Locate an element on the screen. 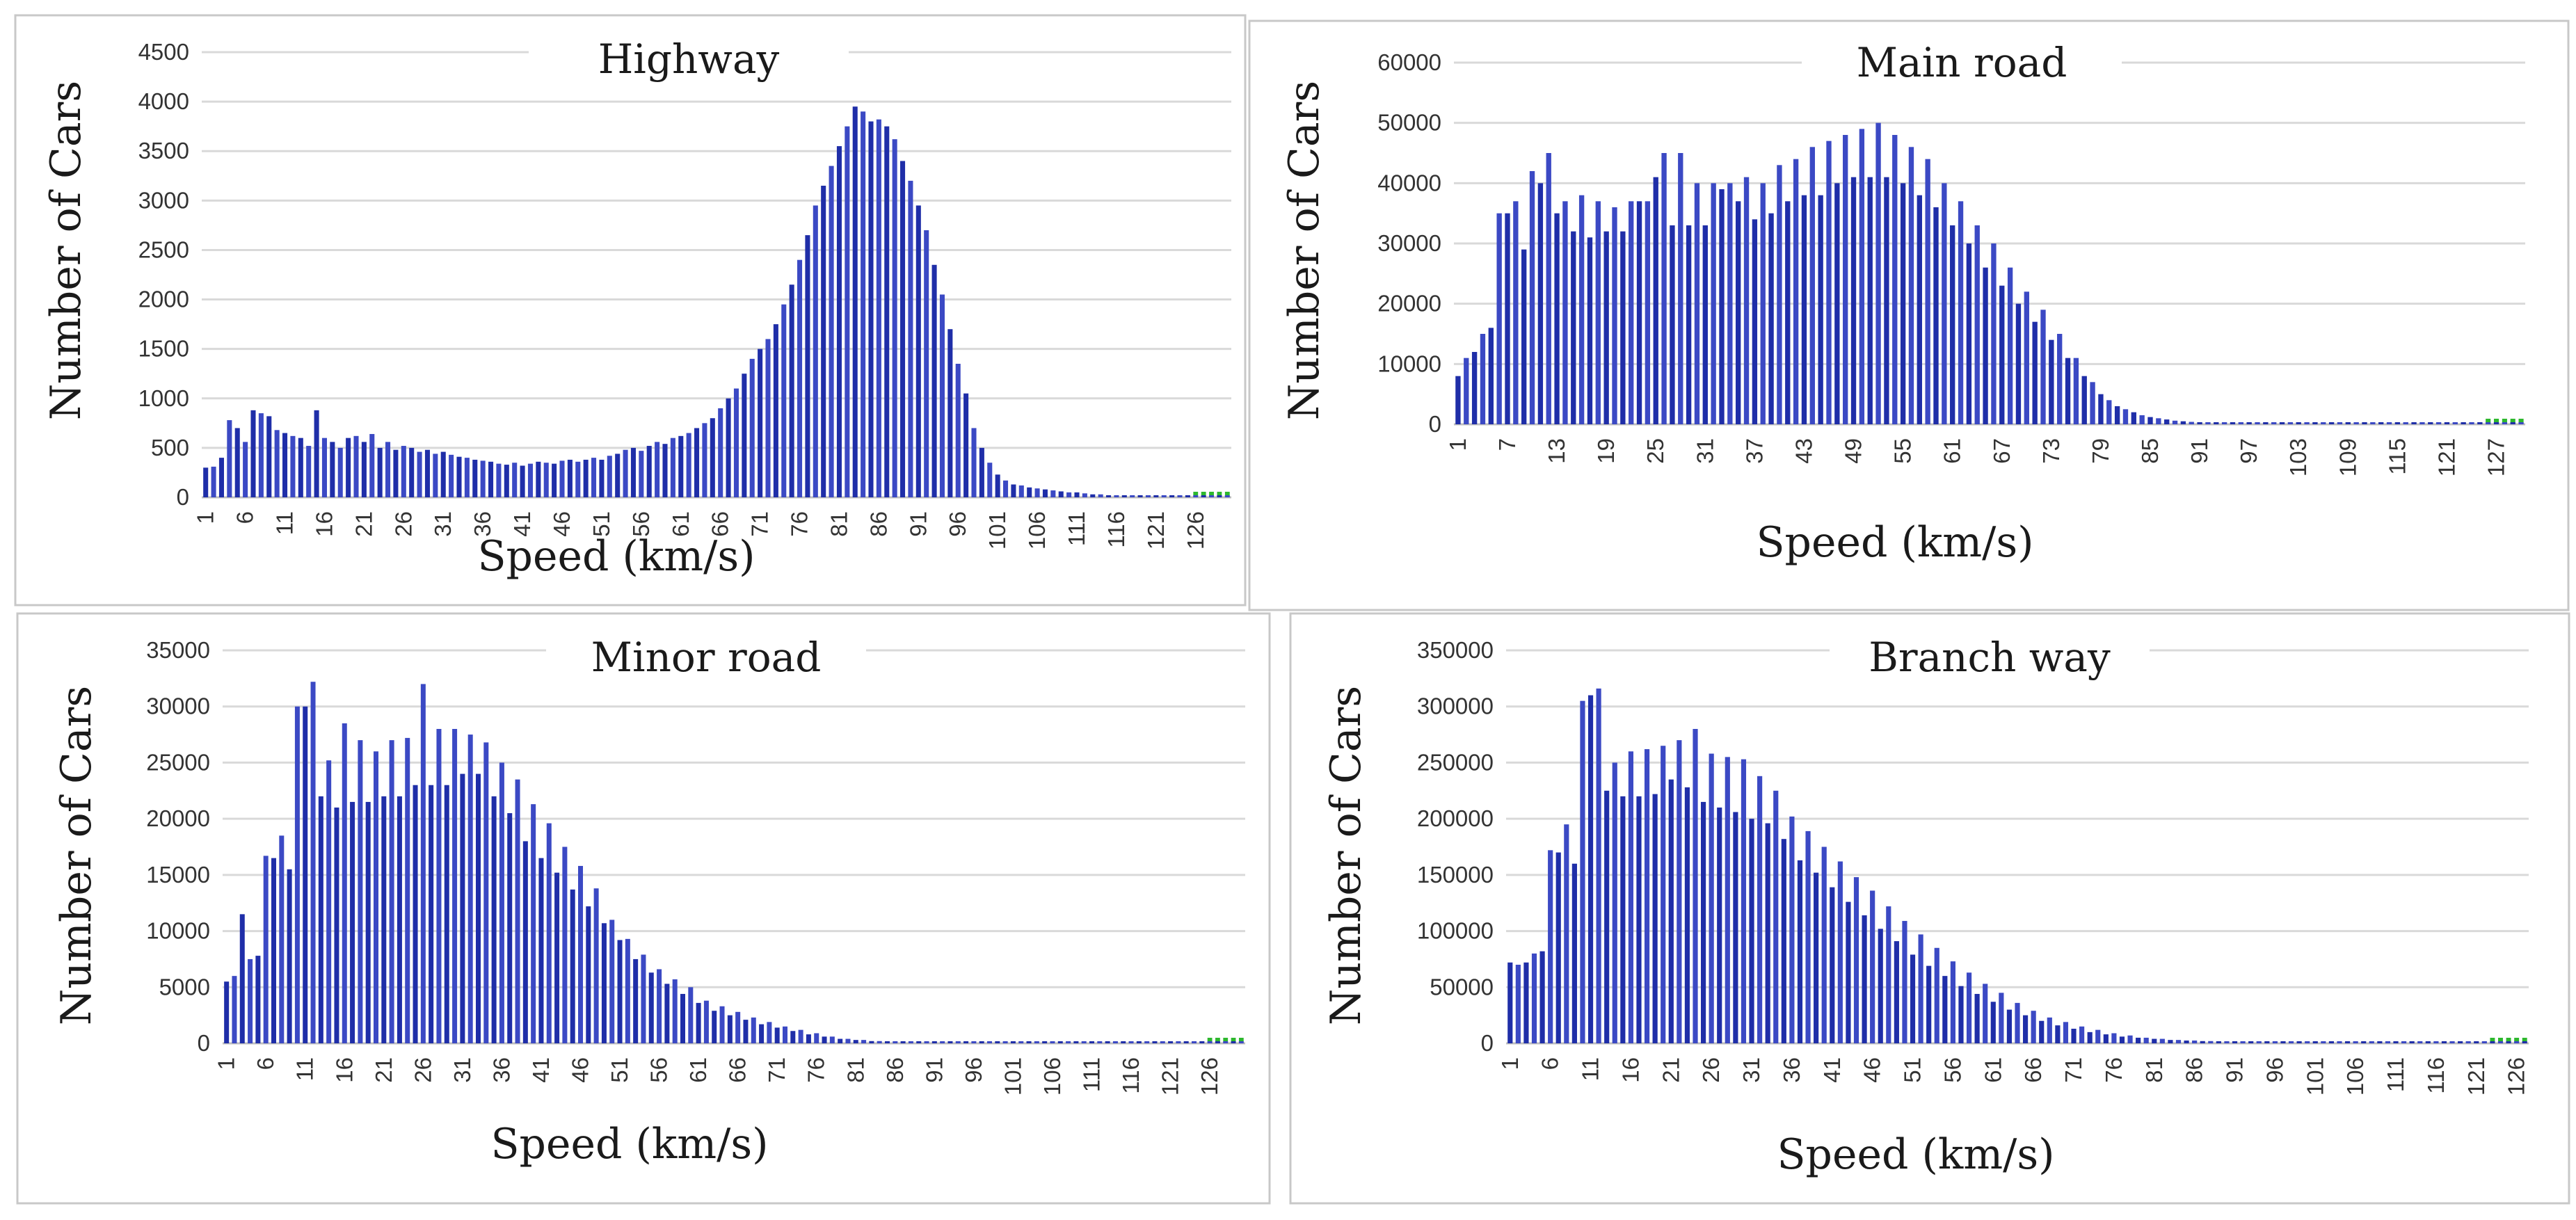 This screenshot has width=2576, height=1220. x-tick-label: 66 is located at coordinates (738, 1070).